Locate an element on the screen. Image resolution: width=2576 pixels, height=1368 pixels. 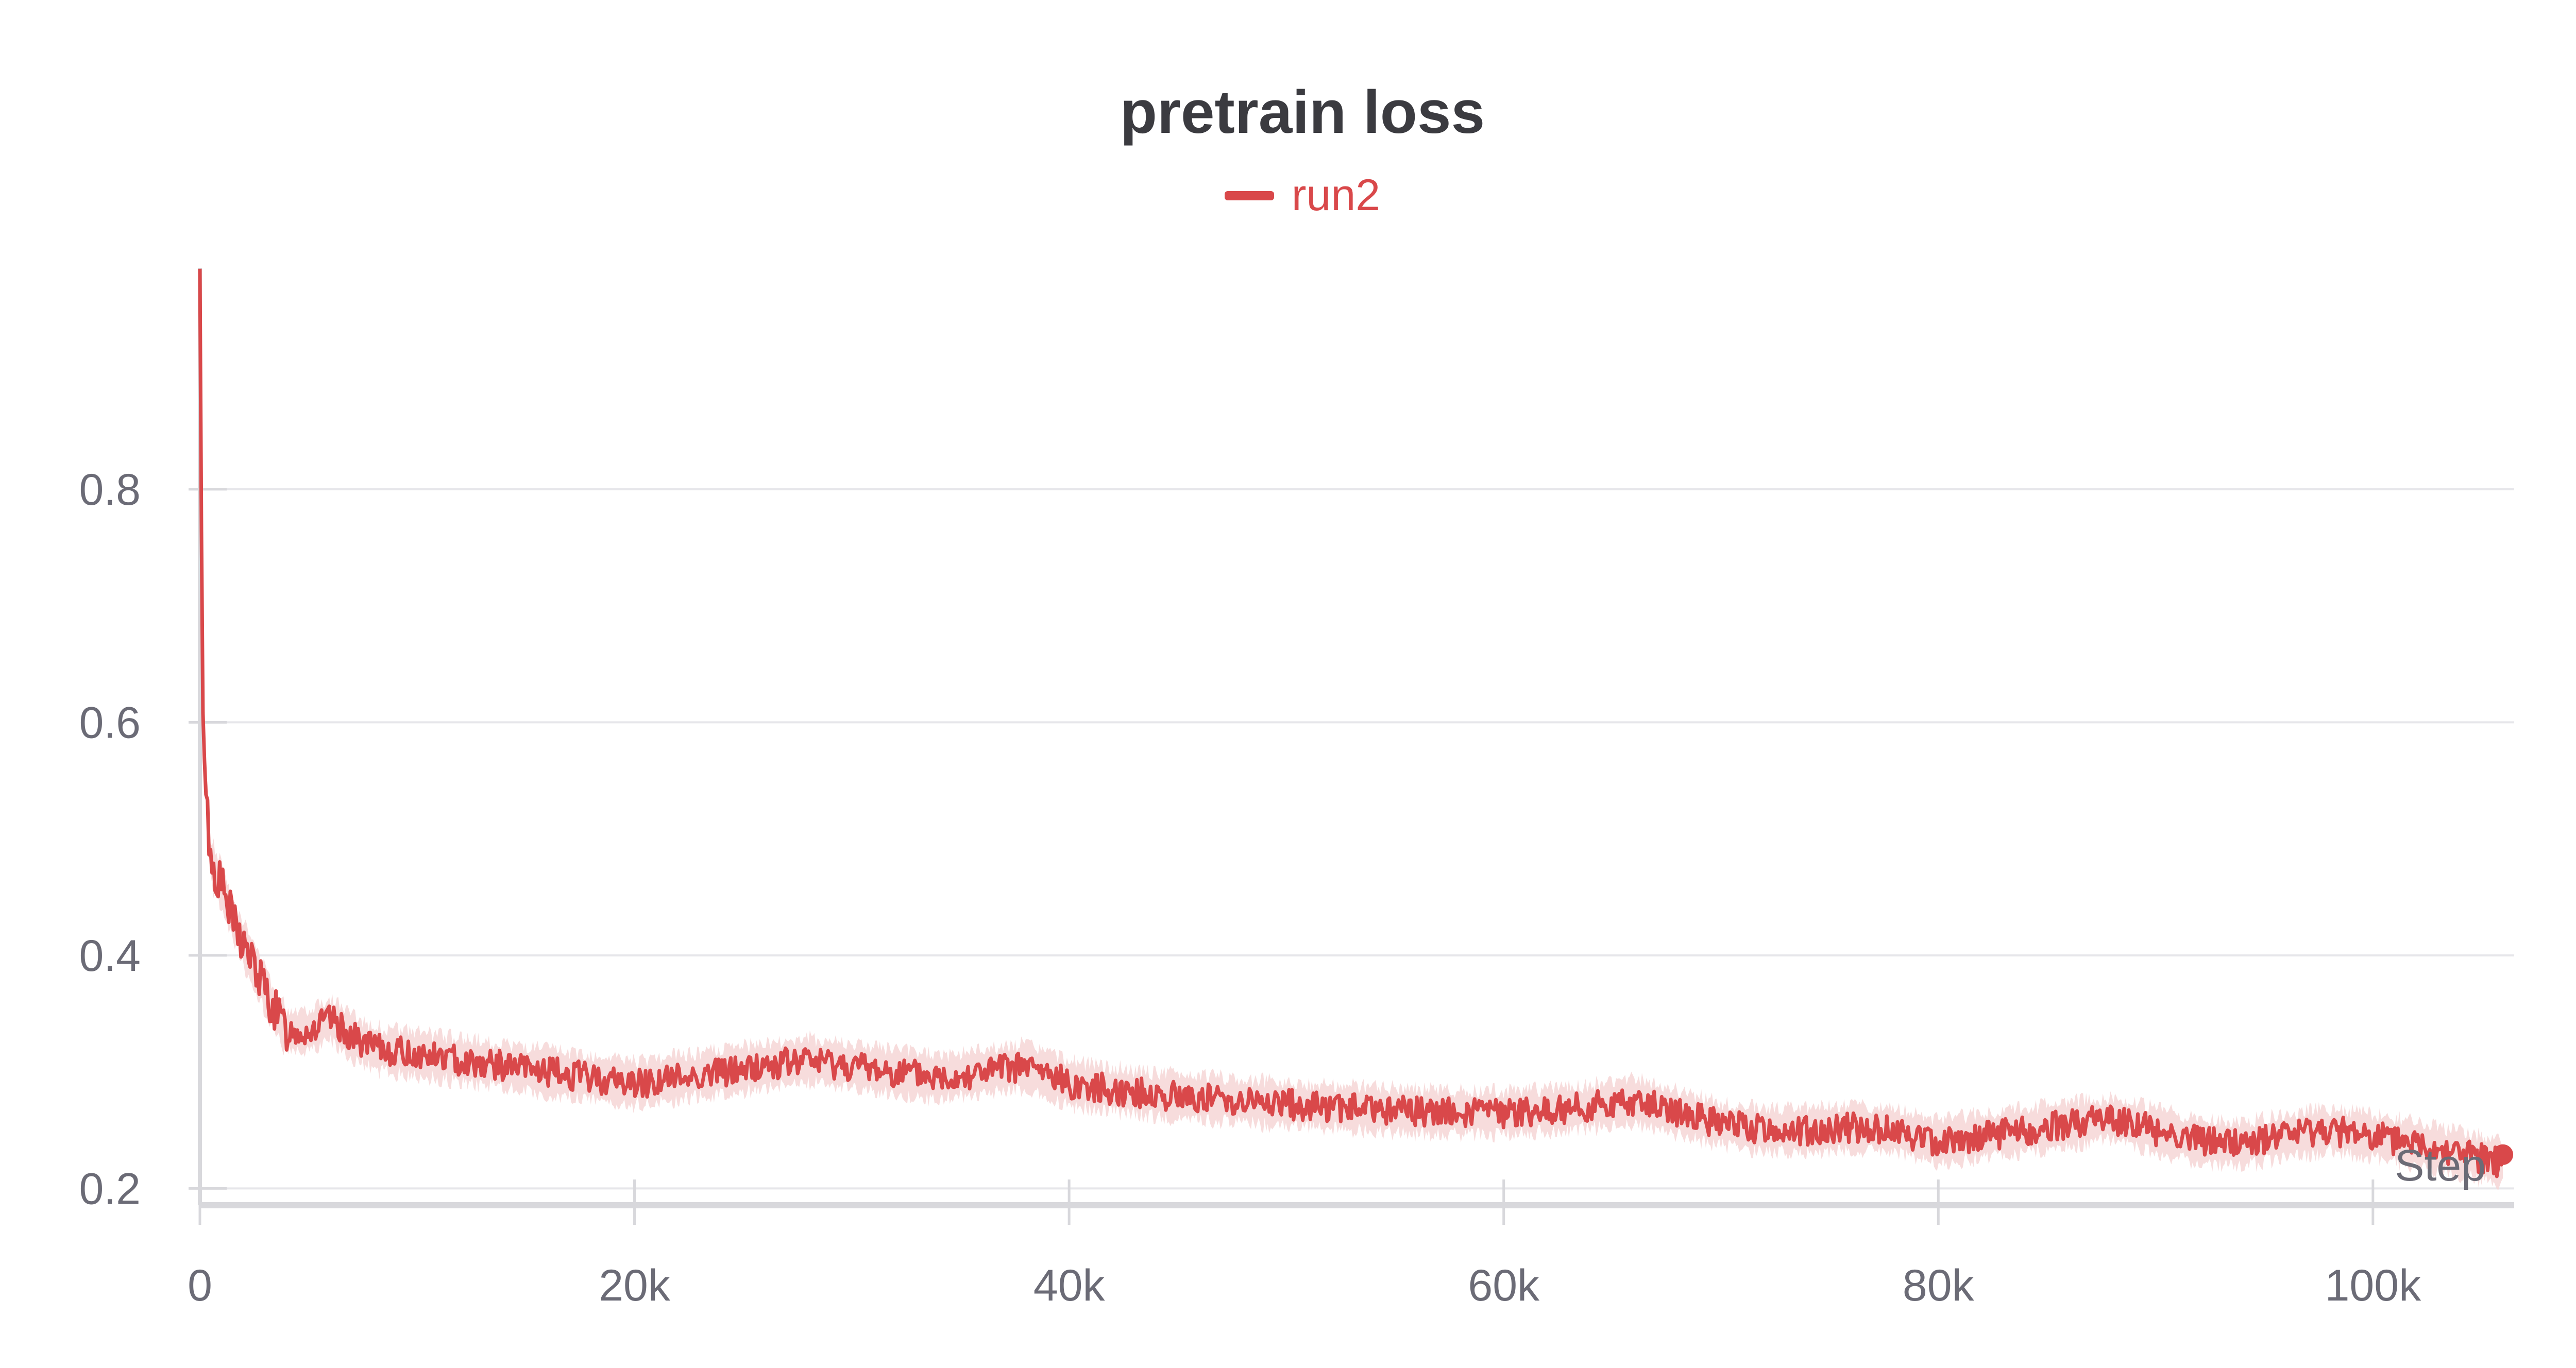
y-tick-label: 0.2 is located at coordinates (110, 1188).